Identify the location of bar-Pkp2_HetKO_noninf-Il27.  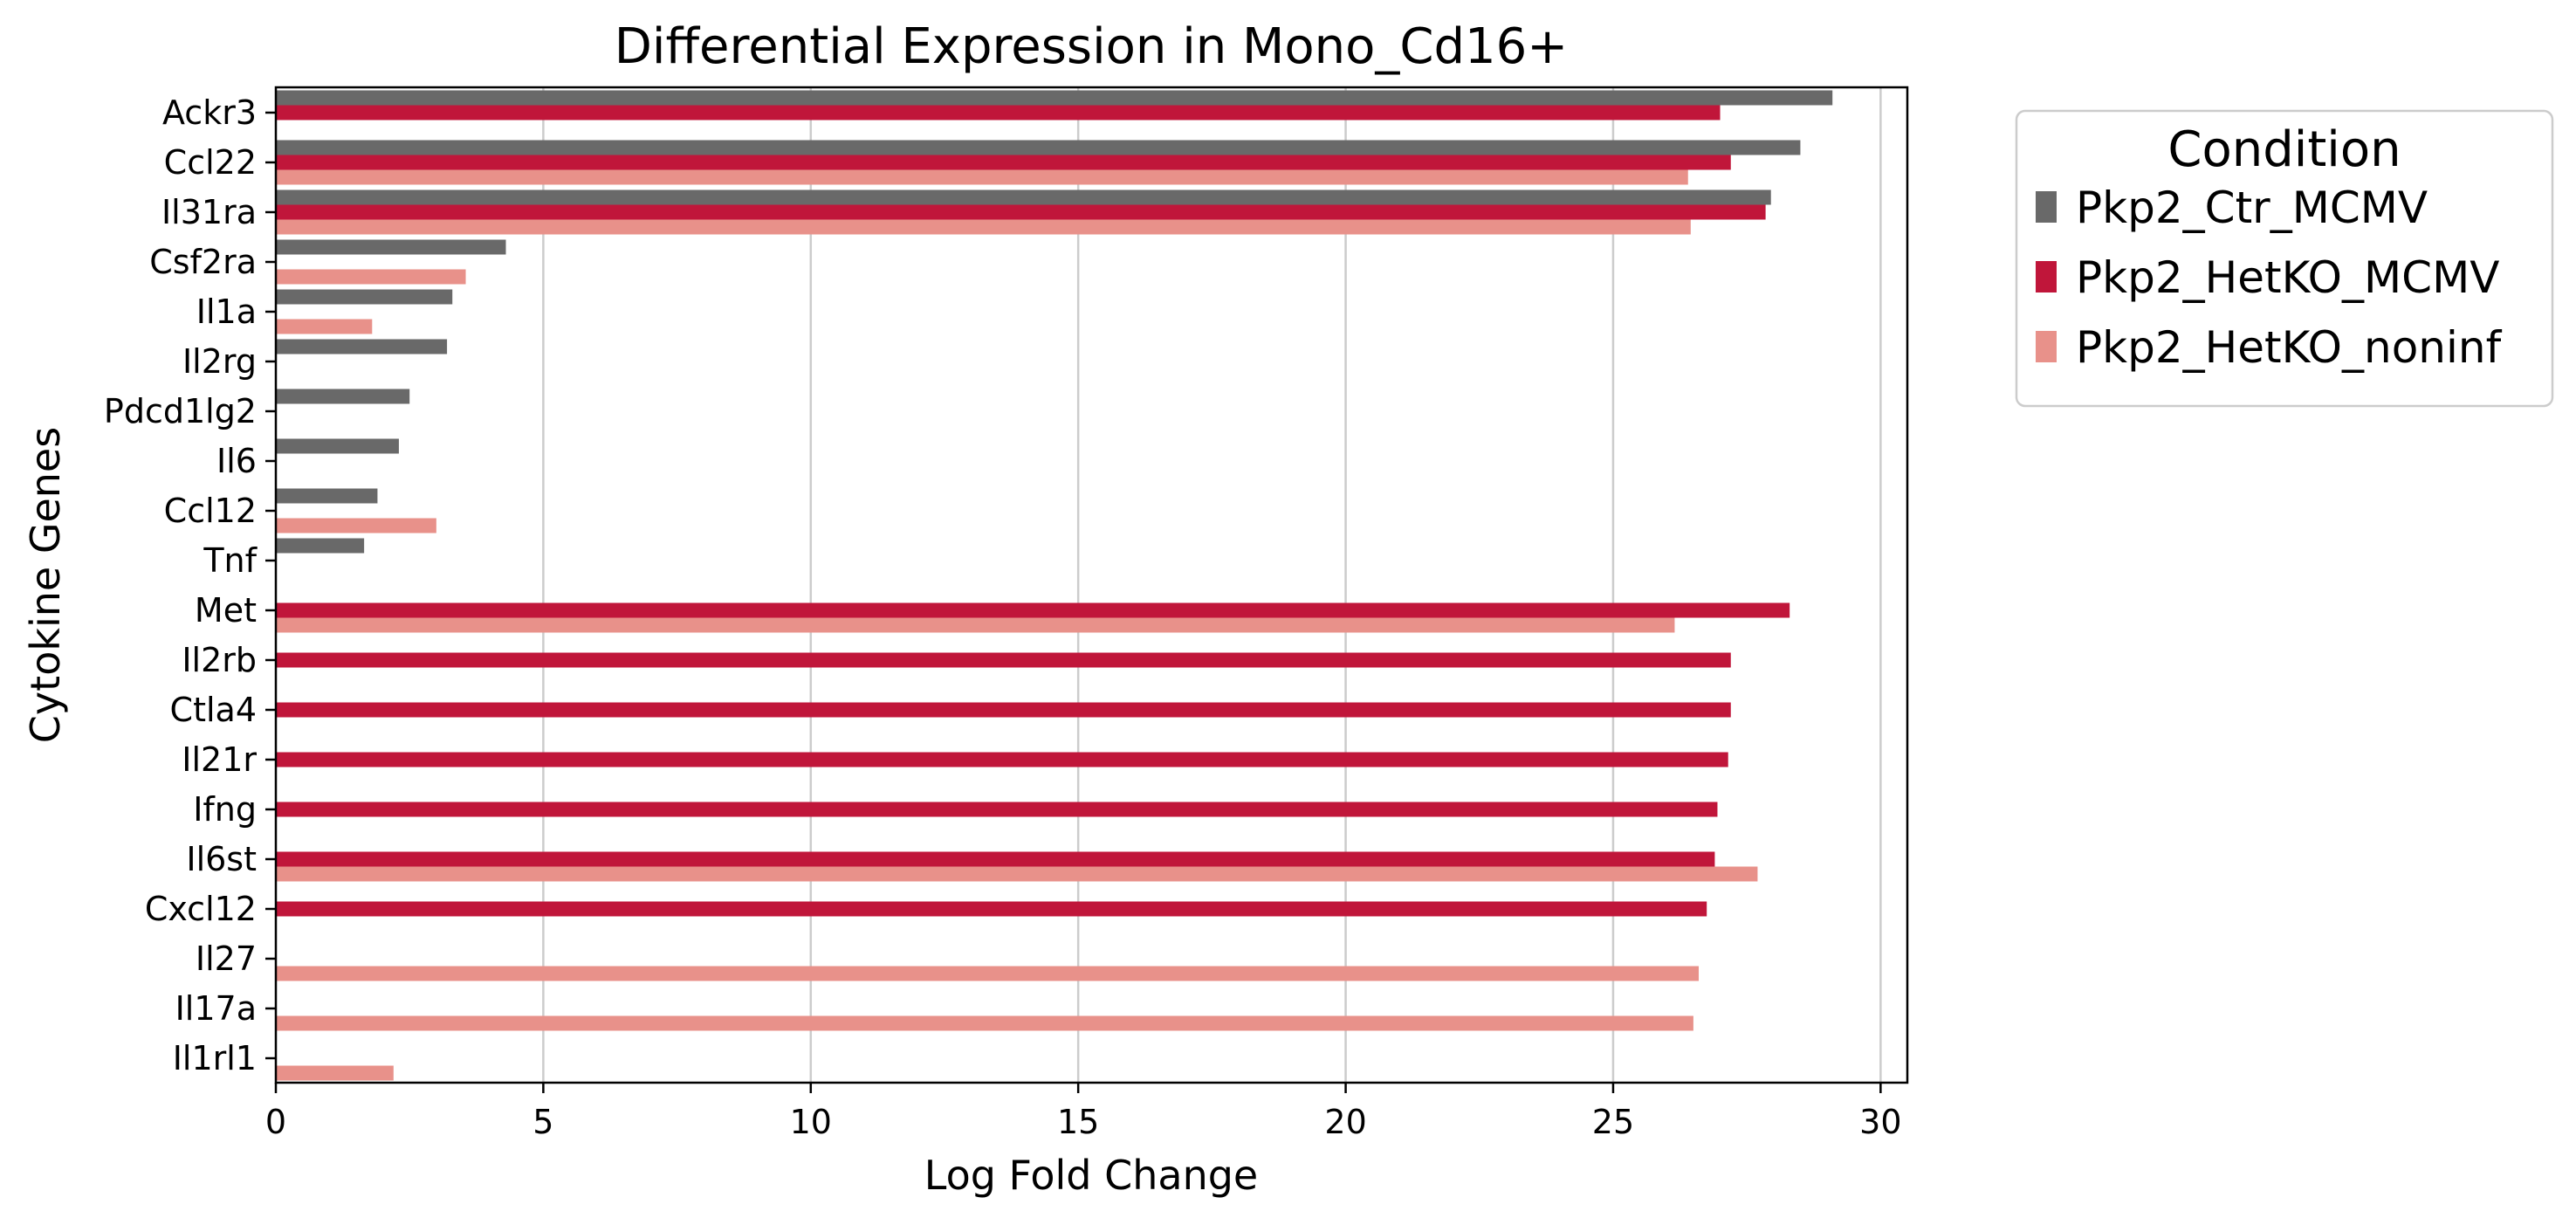
(988, 973).